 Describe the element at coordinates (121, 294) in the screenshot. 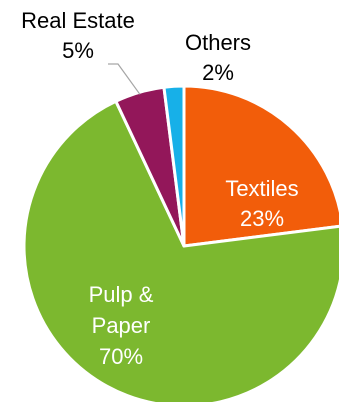

I see `slice-label-pulp-paper-line1: Pulp &` at that location.